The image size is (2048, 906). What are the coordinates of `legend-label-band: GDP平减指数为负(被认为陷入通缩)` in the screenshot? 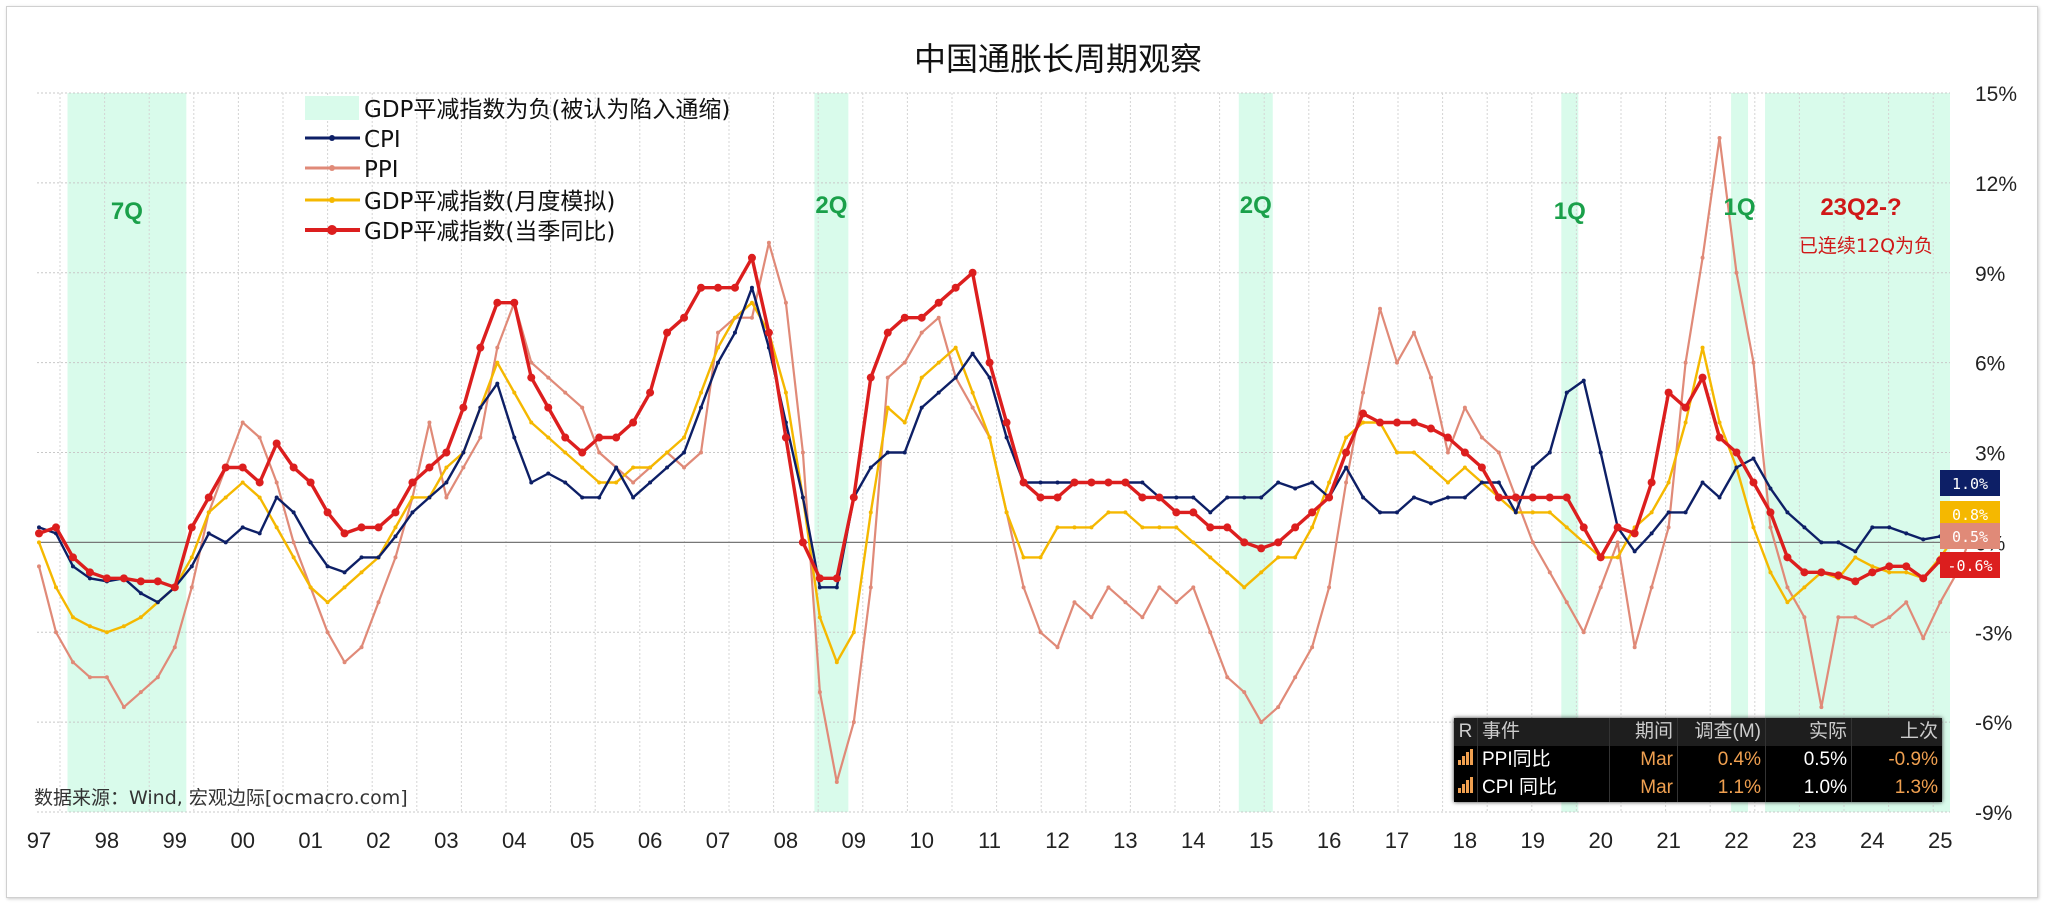 It's located at (547, 110).